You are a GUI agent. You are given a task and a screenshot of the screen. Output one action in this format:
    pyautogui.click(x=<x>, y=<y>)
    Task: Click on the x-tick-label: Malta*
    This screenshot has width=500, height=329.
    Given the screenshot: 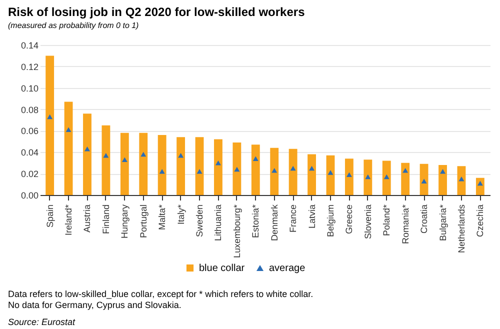 What is the action you would take?
    pyautogui.click(x=162, y=217)
    